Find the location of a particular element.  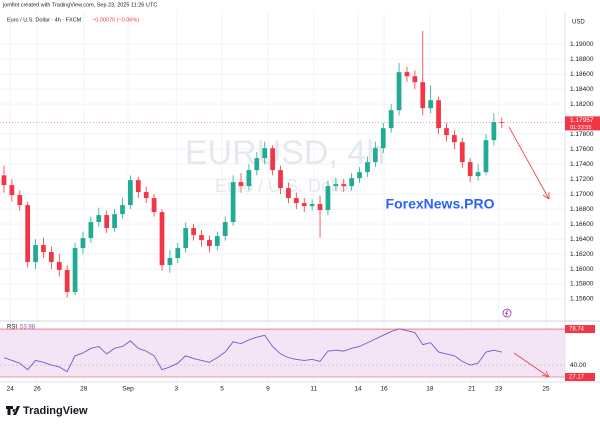

event-icon is located at coordinates (507, 313).